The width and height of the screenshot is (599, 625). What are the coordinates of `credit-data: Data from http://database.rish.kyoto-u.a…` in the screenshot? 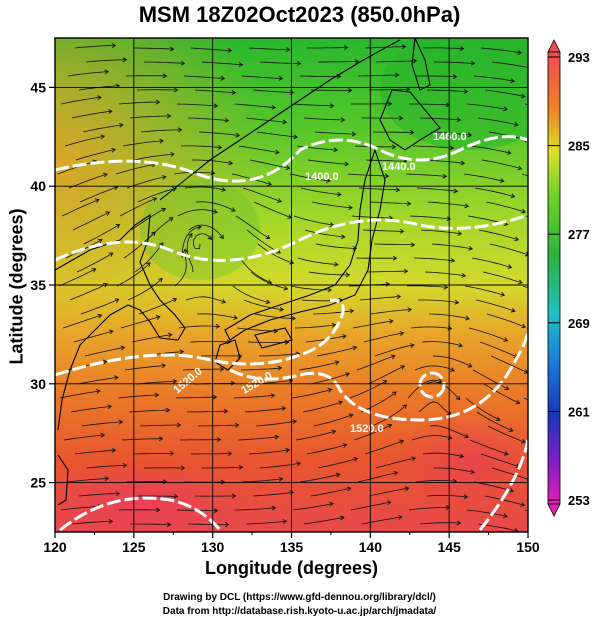 It's located at (299, 611).